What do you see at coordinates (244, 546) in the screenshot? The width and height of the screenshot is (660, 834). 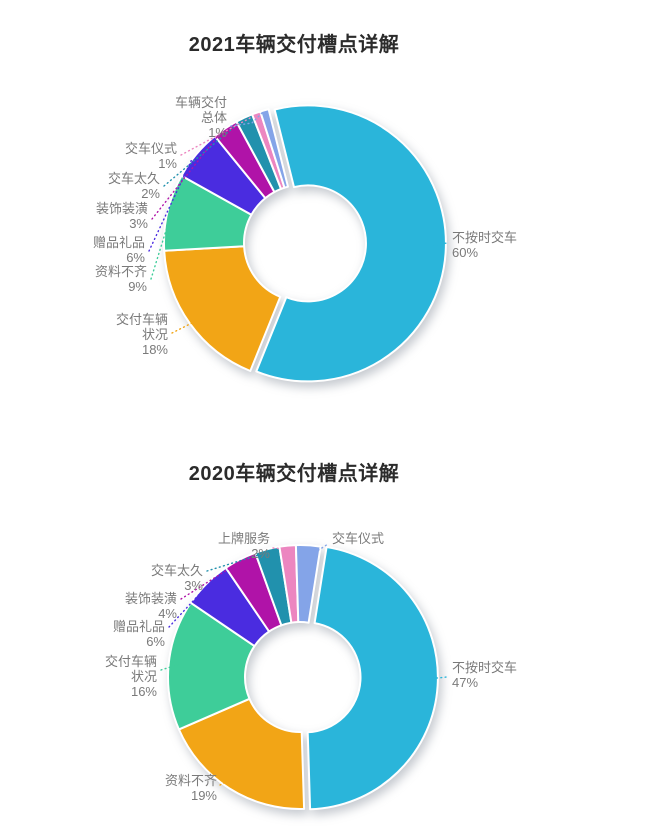 I see `slice-label: 上牌服务 2%` at bounding box center [244, 546].